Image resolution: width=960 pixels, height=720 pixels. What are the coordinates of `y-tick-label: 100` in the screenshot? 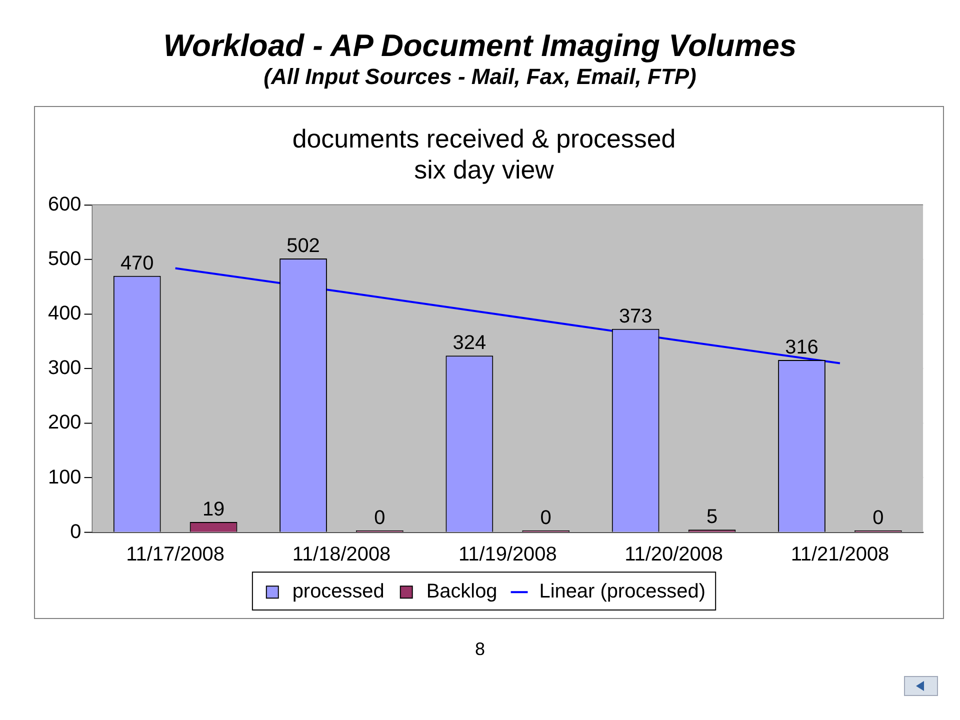 It's located at (65, 477).